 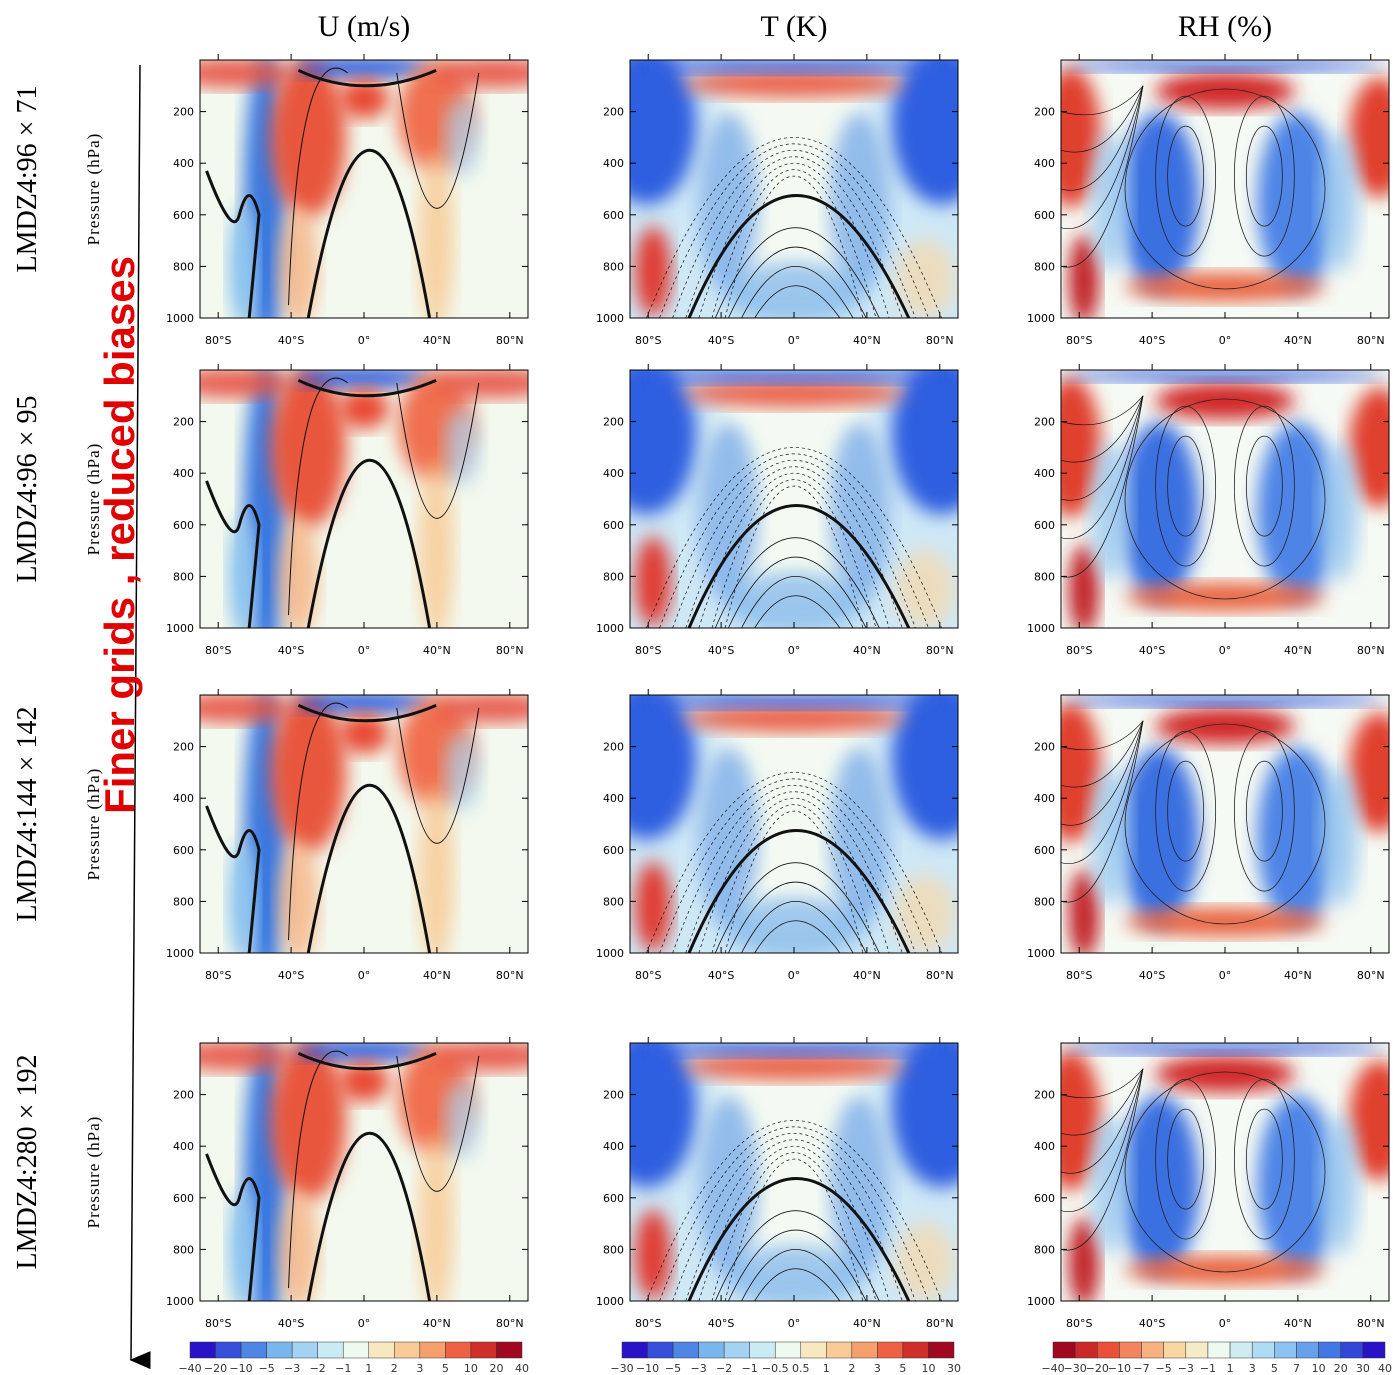 What do you see at coordinates (1296, 1368) in the screenshot?
I see `colorbar-label: 7` at bounding box center [1296, 1368].